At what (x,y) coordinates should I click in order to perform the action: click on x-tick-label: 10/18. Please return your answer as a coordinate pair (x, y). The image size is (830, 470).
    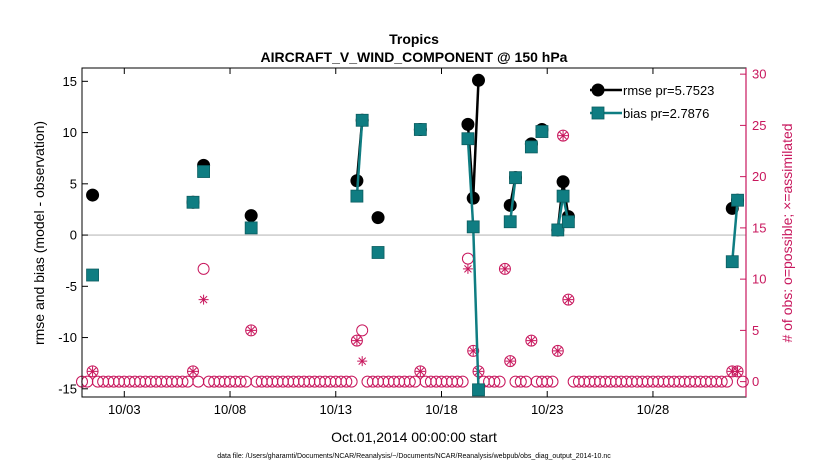
    Looking at the image, I should click on (441, 409).